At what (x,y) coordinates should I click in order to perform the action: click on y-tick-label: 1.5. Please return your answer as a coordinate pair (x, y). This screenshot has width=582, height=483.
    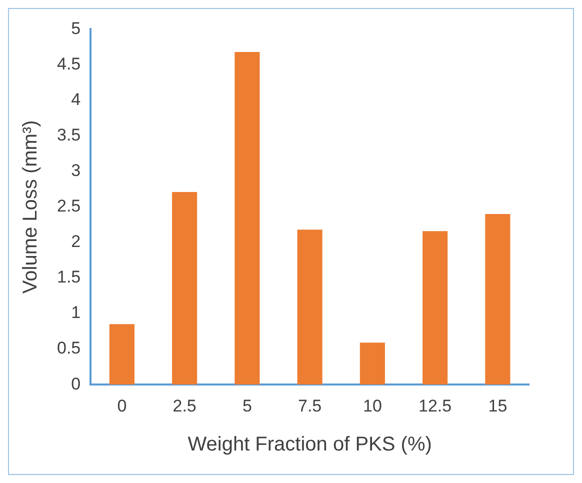
    Looking at the image, I should click on (68, 277).